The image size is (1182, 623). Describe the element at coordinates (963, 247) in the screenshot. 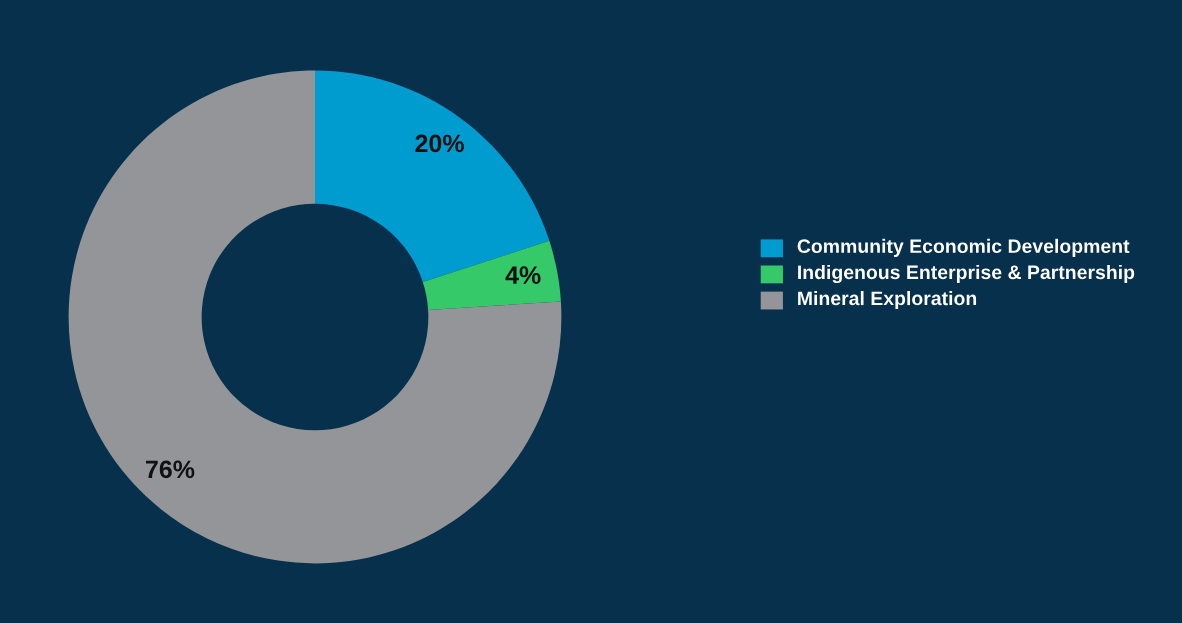

I see `legend-label: Community Economic Development` at that location.